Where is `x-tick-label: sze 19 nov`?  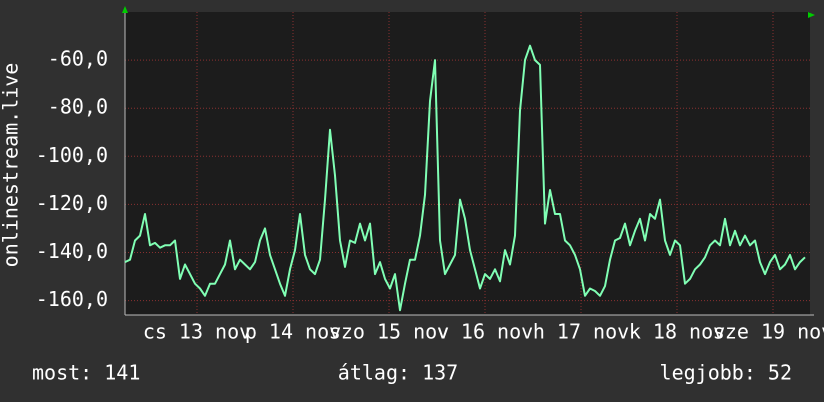 x-tick-label: sze 19 nov is located at coordinates (768, 332).